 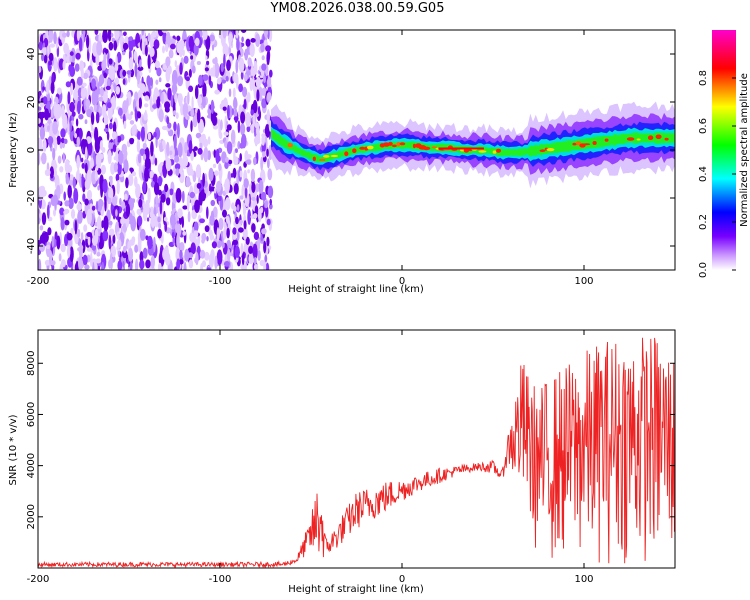 I want to click on heatmap-xlabel: Height of straight line (km), so click(x=356, y=289).